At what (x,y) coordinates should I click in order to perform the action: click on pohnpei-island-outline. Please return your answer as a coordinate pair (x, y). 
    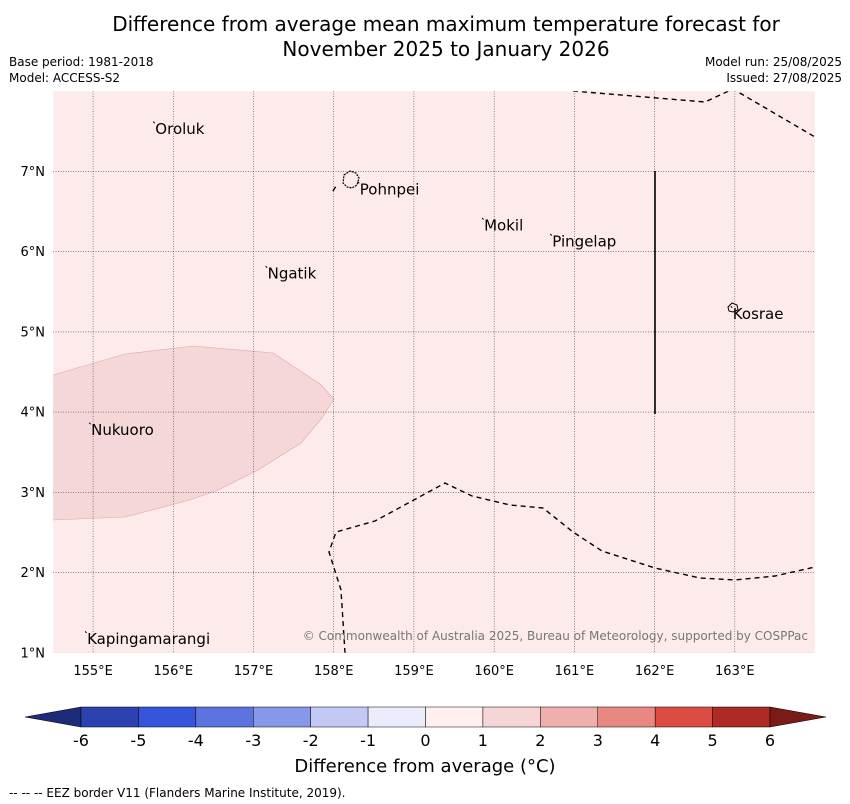
    Looking at the image, I should click on (351, 179).